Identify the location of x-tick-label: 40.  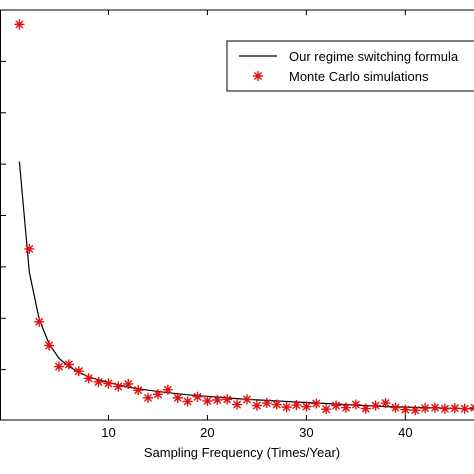
(405, 432).